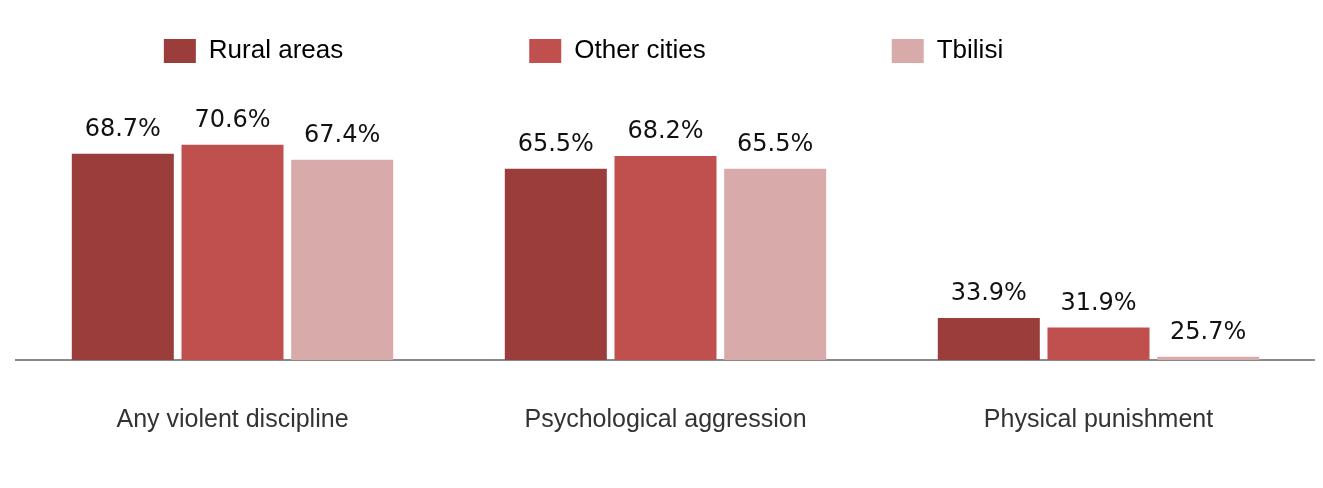 The image size is (1323, 488). I want to click on legend-label: Tbilisi, so click(1048, 49).